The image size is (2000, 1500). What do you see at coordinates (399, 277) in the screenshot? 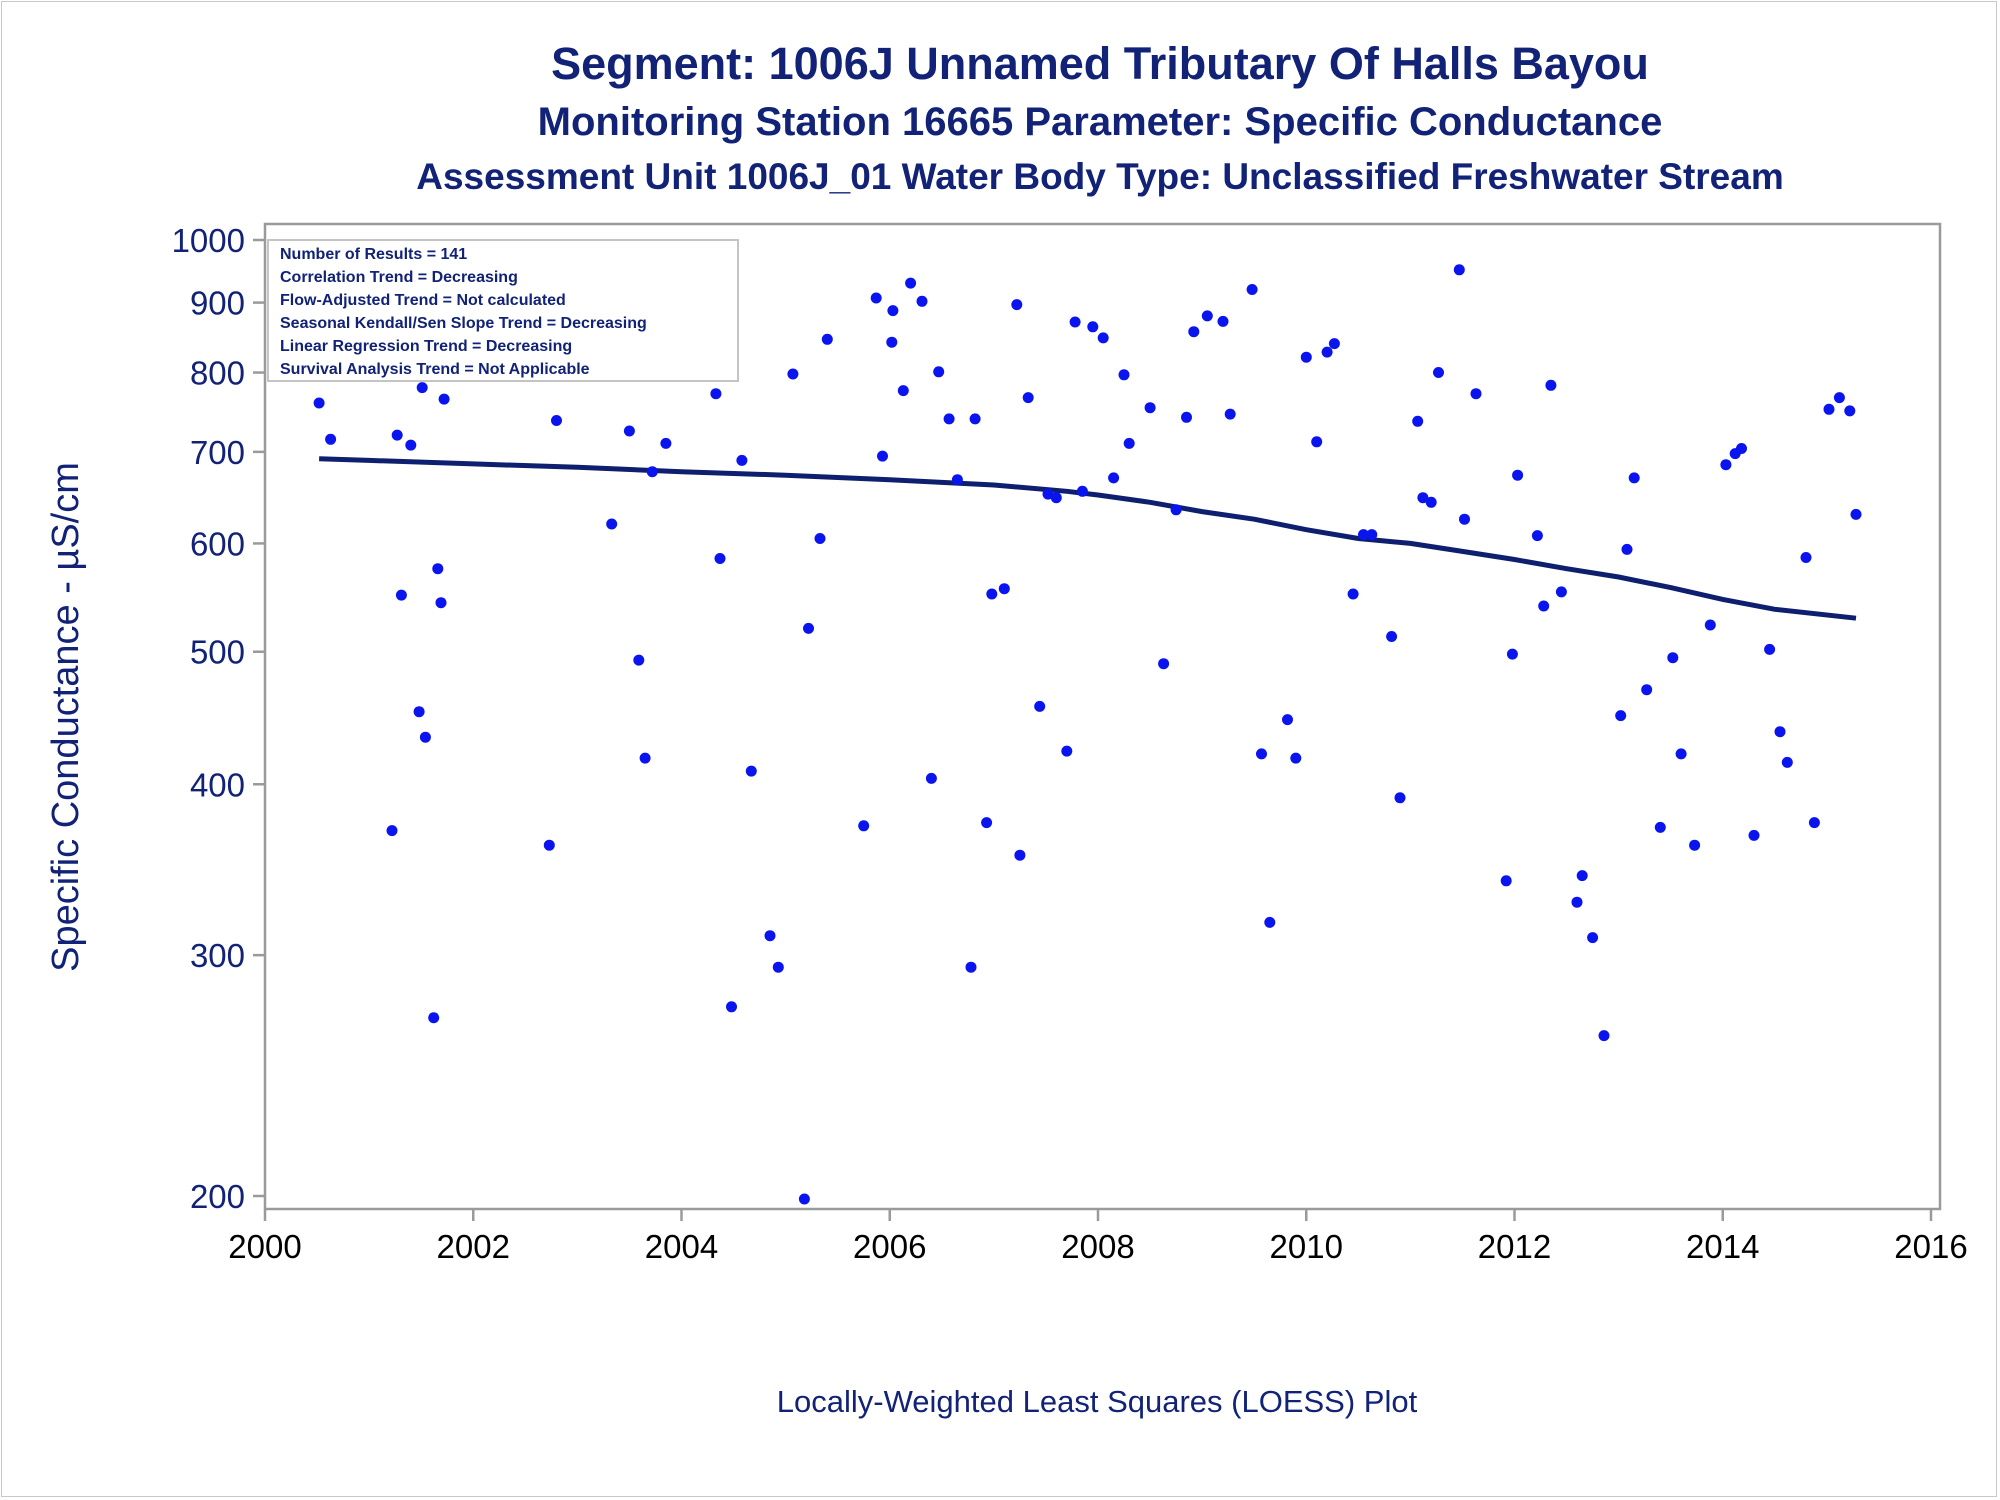
I see `annotation-correlation-trend: Correlation Trend = Decreasing` at bounding box center [399, 277].